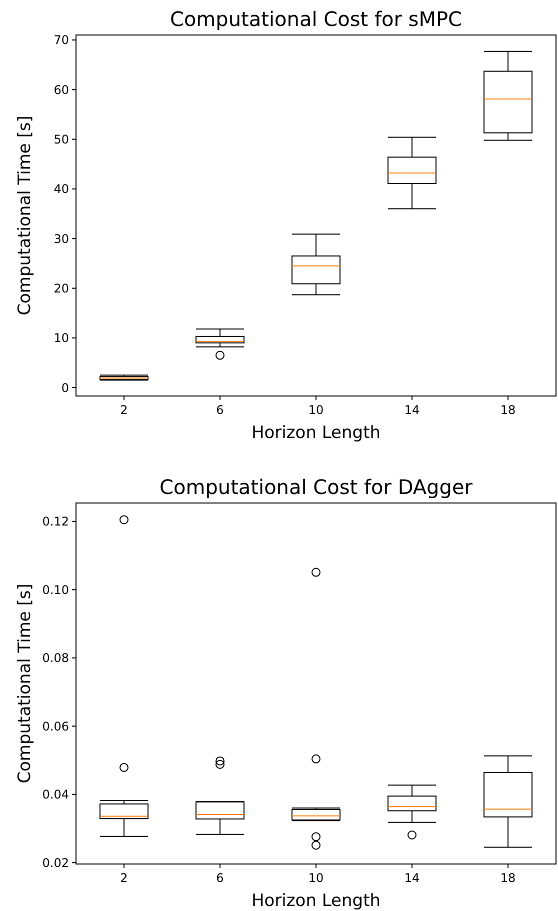  What do you see at coordinates (55, 863) in the screenshot?
I see `y-tick-label: 0.02` at bounding box center [55, 863].